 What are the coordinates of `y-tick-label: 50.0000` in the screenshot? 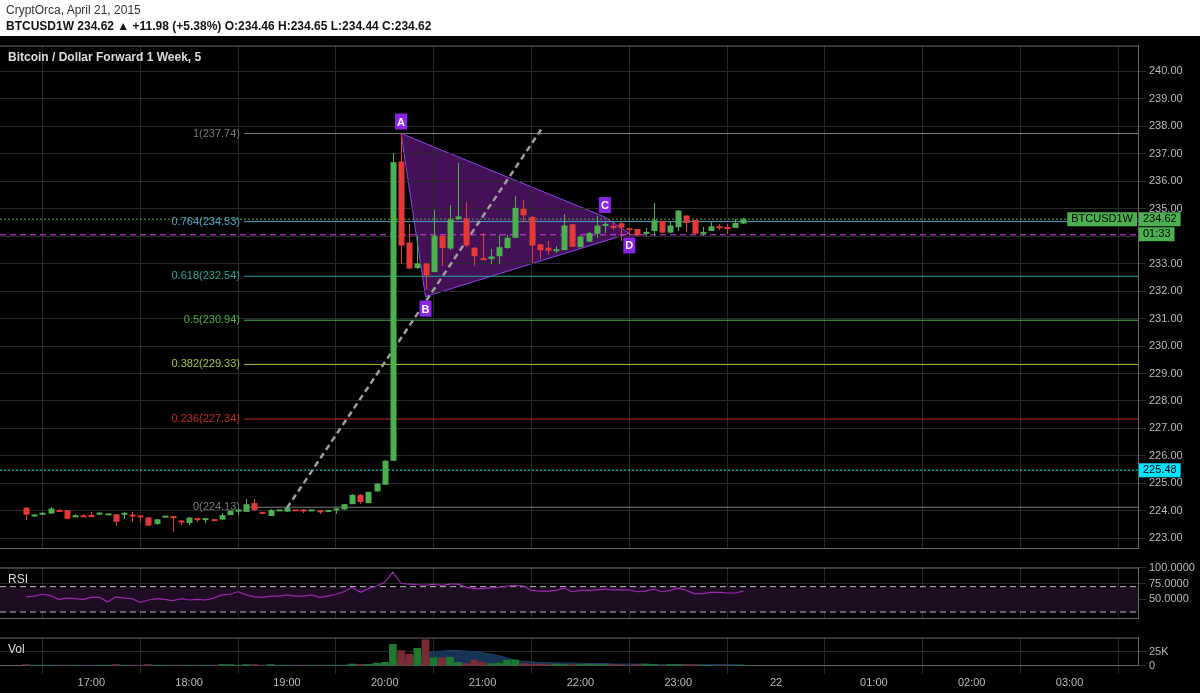 It's located at (1169, 598).